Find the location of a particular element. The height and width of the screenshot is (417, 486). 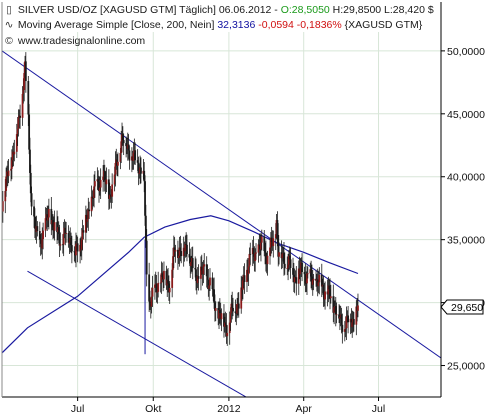

x-tick-label: Okt is located at coordinates (153, 409).